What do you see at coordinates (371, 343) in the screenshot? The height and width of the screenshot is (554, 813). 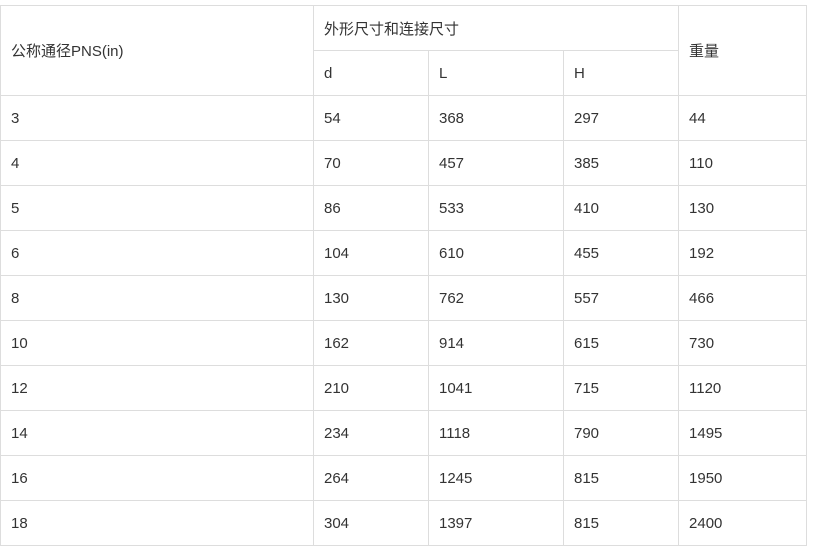 I see `table-cell: 162` at bounding box center [371, 343].